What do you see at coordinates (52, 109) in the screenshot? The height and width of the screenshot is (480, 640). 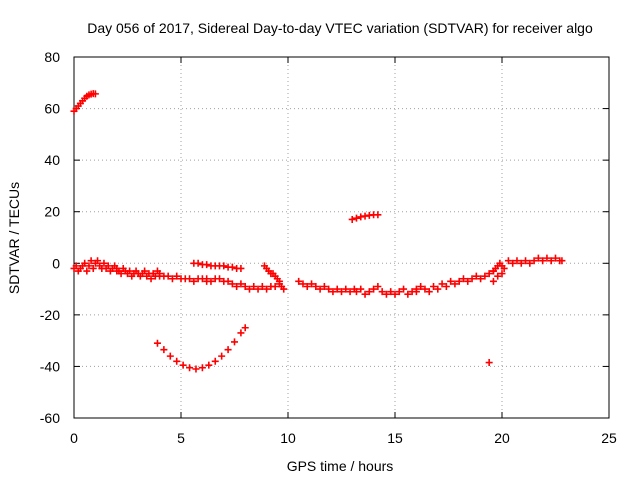 I see `y-tick-label: 60` at bounding box center [52, 109].